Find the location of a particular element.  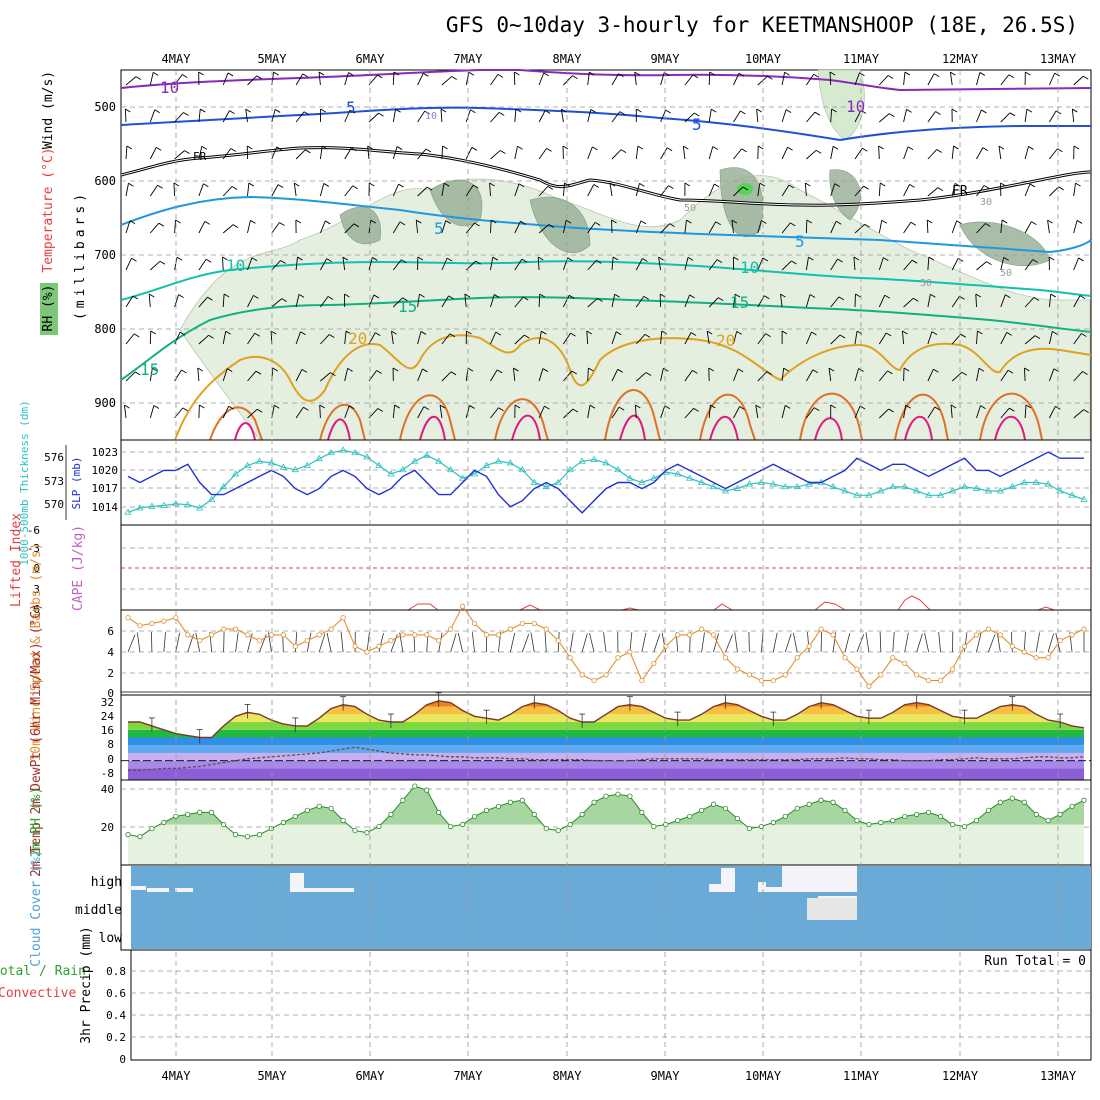

wind-tick: 0 is located at coordinates (110, 693).